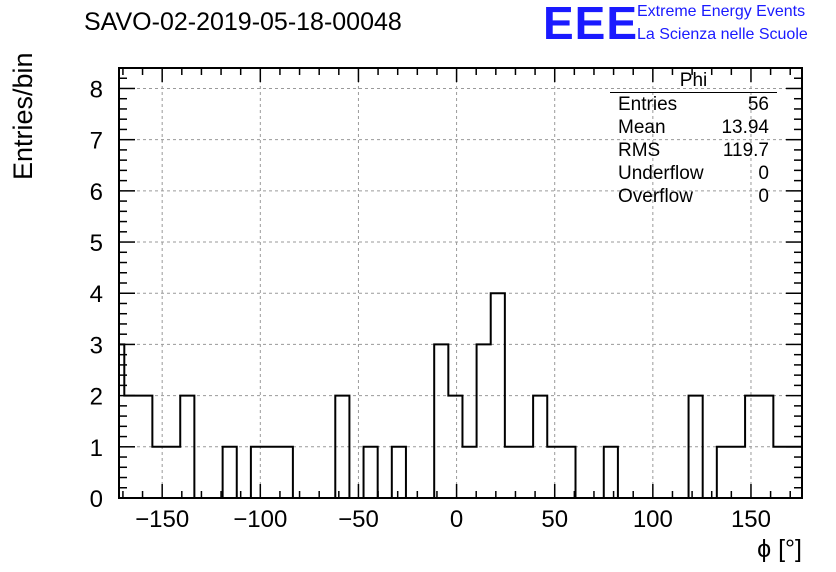  What do you see at coordinates (23, 116) in the screenshot?
I see `y-axis-label: Entries/bin` at bounding box center [23, 116].